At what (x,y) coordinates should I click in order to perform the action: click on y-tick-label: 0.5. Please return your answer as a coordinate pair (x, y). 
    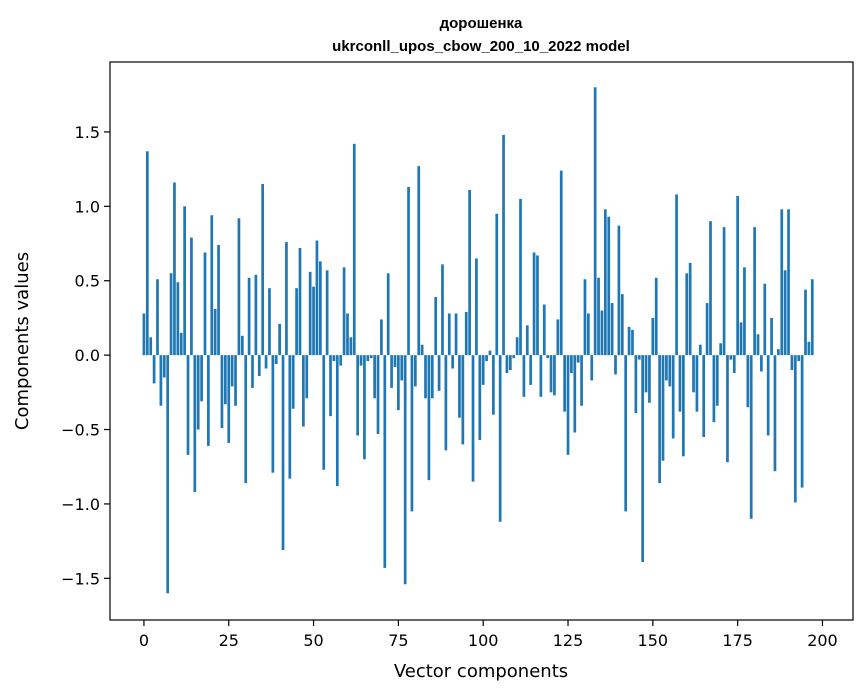
    Looking at the image, I should click on (87, 281).